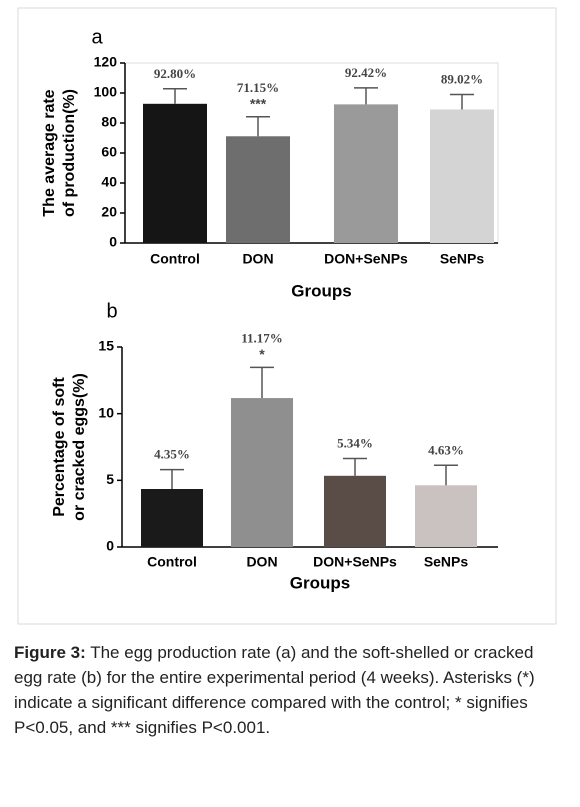 The width and height of the screenshot is (580, 807). Describe the element at coordinates (109, 152) in the screenshot. I see `y-tick-label: 60` at that location.